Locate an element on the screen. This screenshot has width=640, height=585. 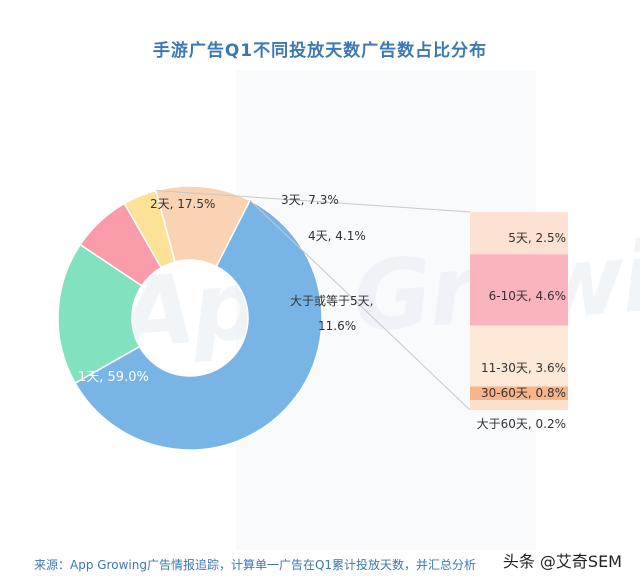
breakdown-label-4: 大于60天, 0.2% is located at coordinates (521, 424).